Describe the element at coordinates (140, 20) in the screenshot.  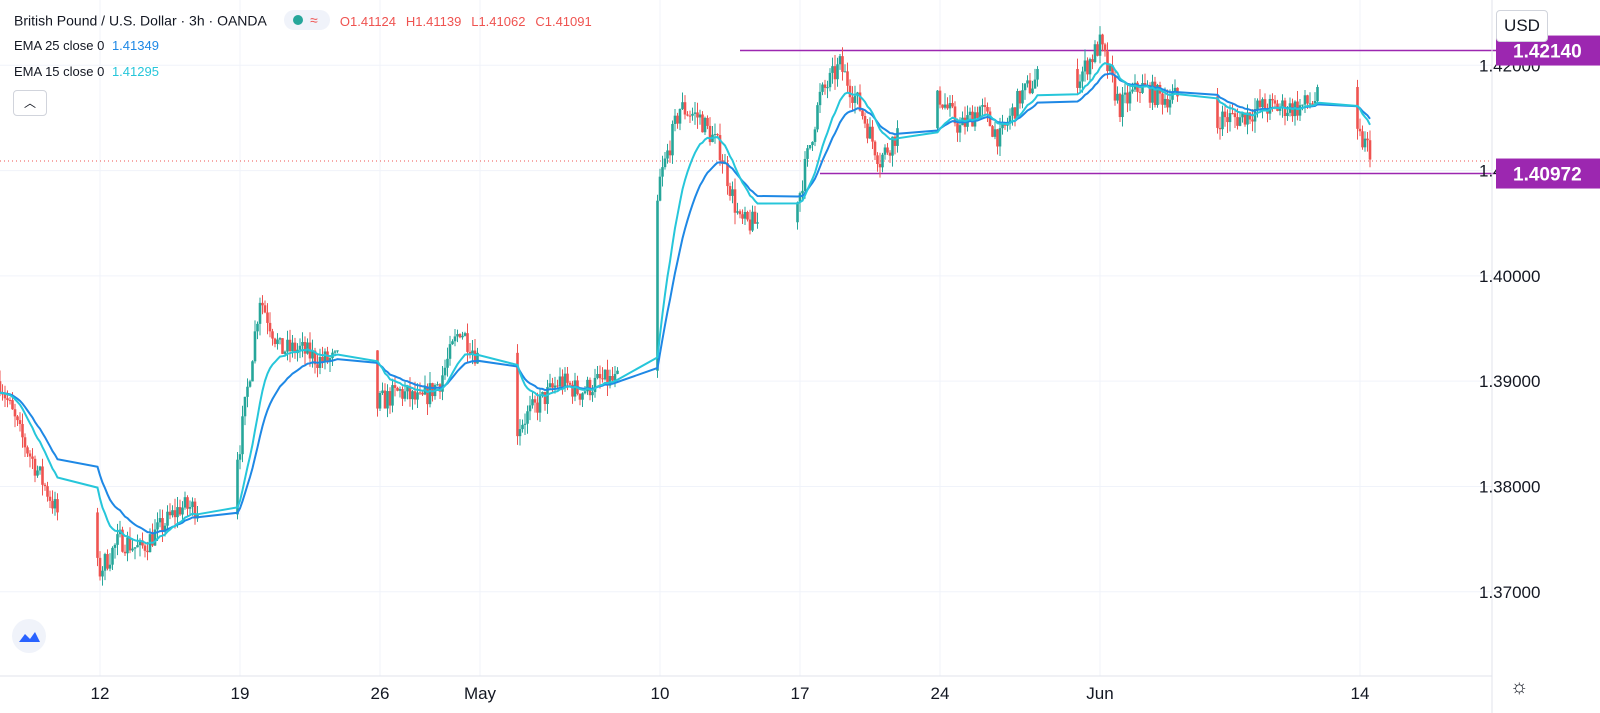
I see `symbol-title: British Pound / U.S. Dollar · 3h · OANDA` at that location.